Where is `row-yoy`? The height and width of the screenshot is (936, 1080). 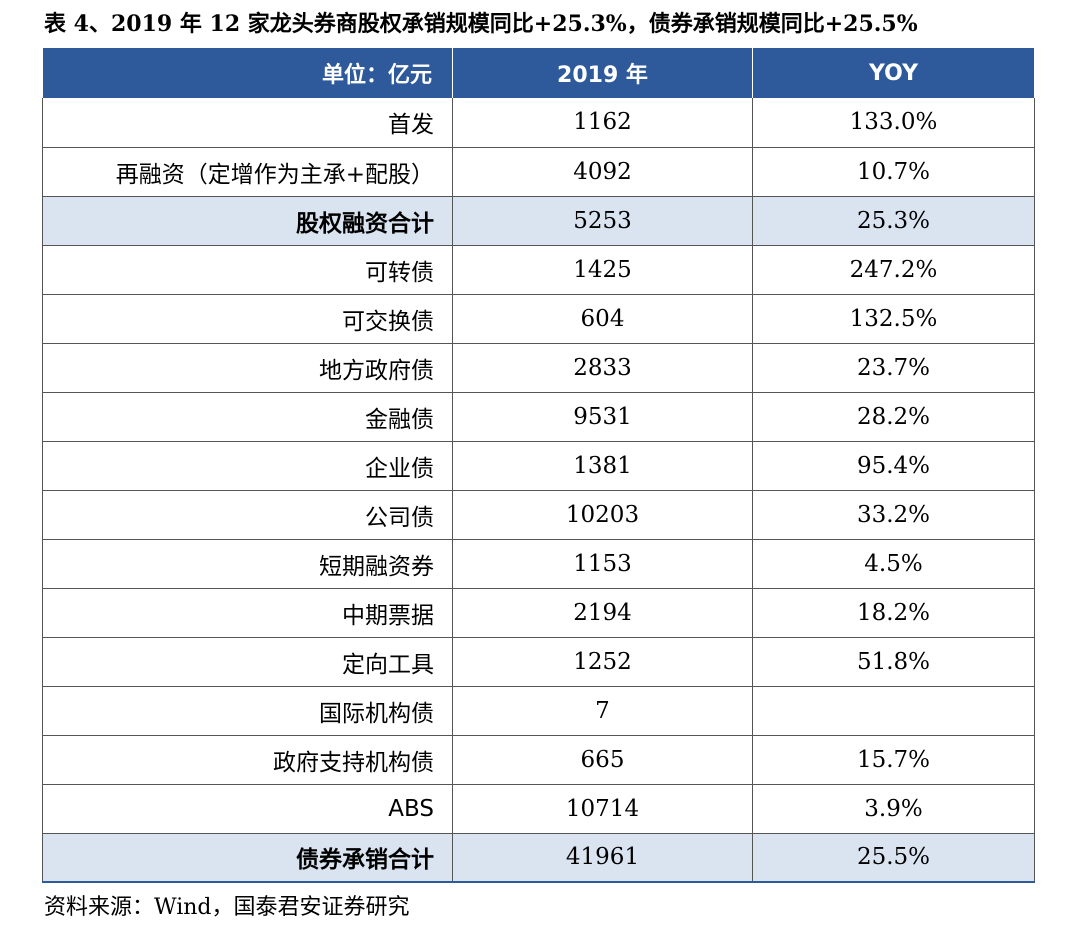
row-yoy is located at coordinates (893, 711).